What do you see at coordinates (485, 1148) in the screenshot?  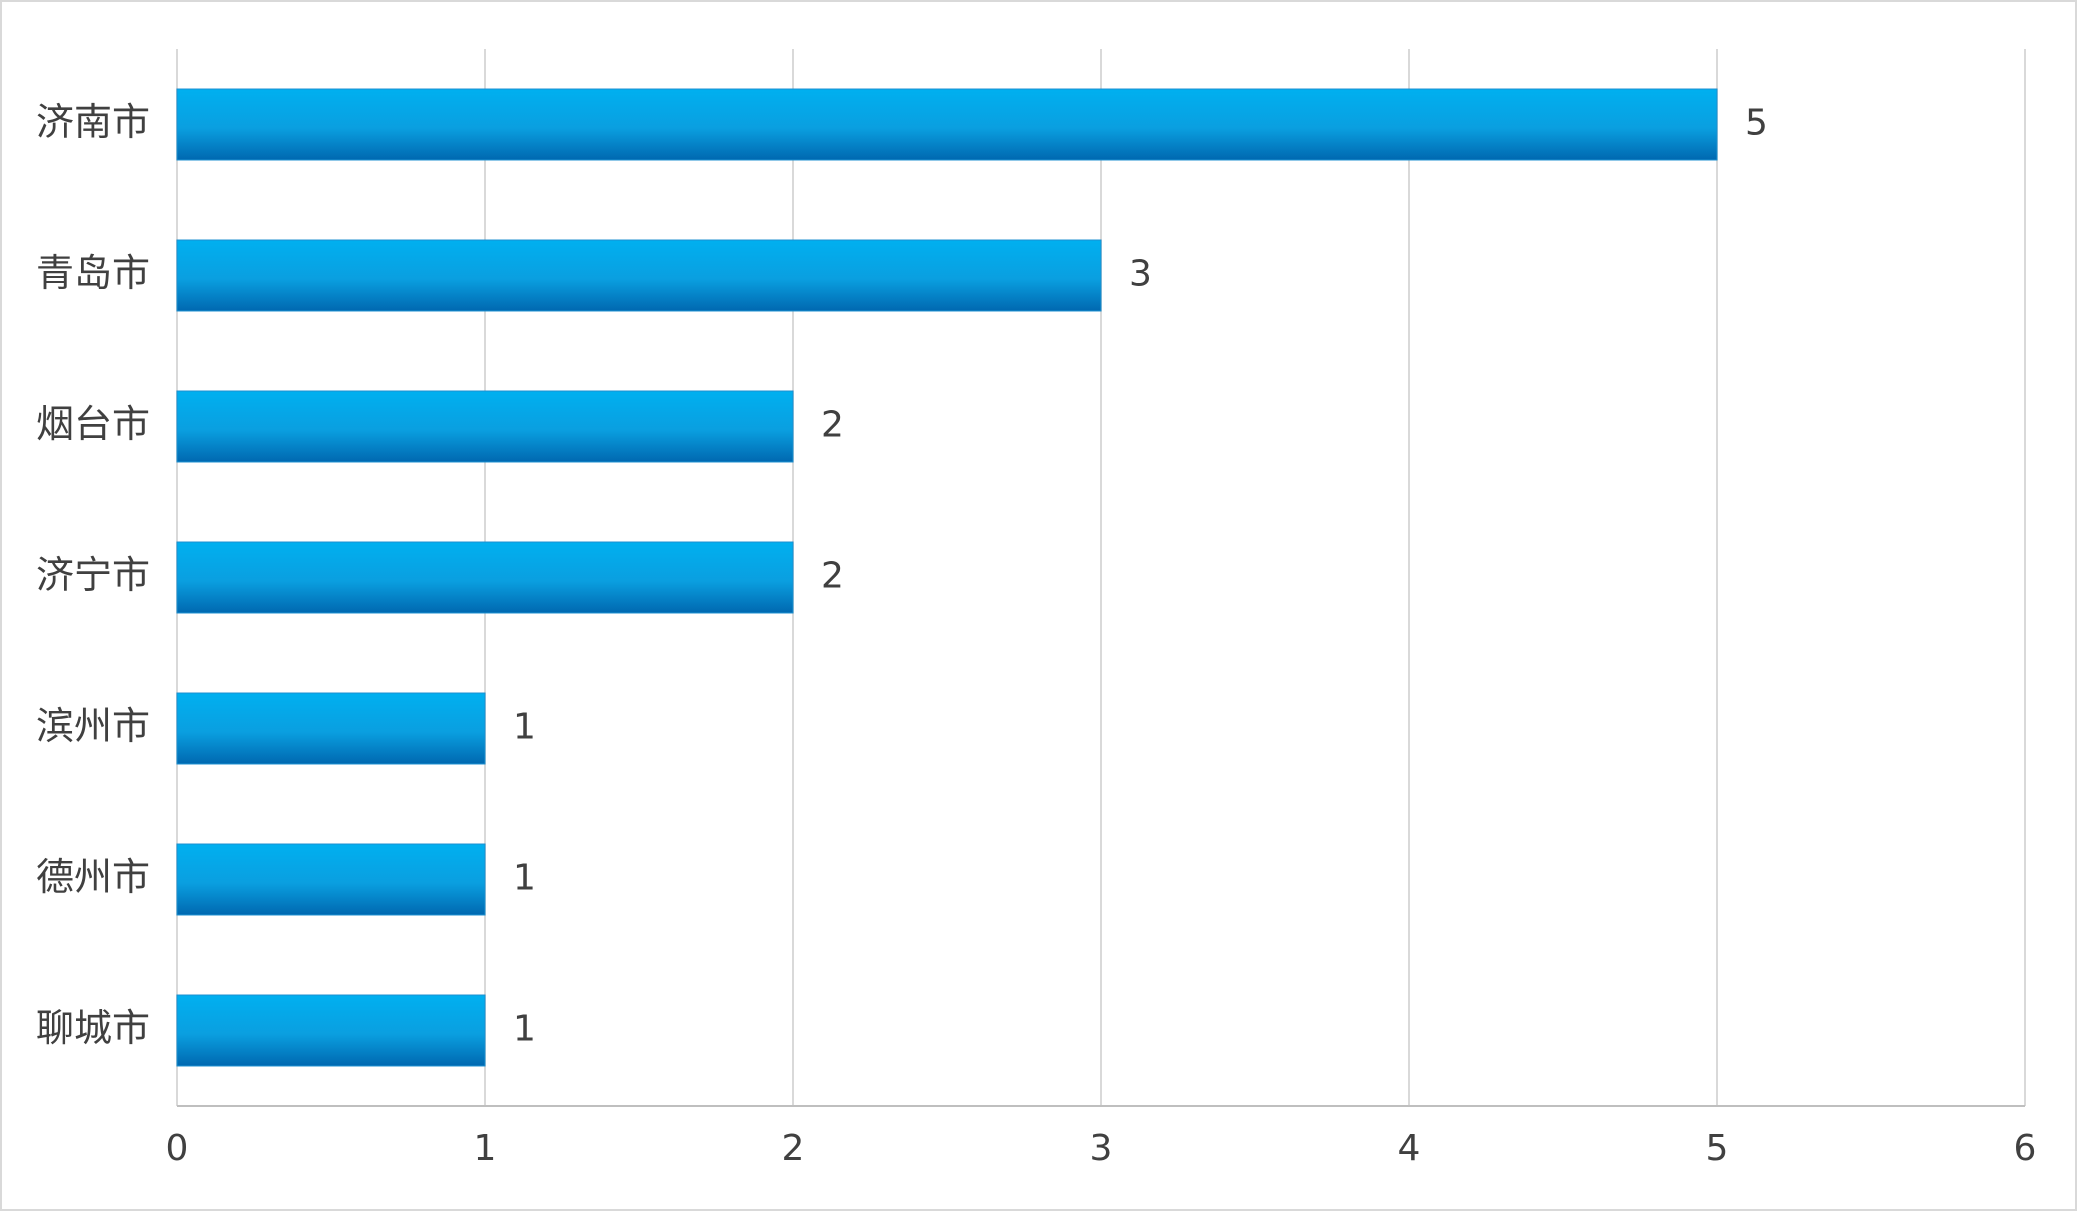 I see `x-tick-label: 1` at bounding box center [485, 1148].